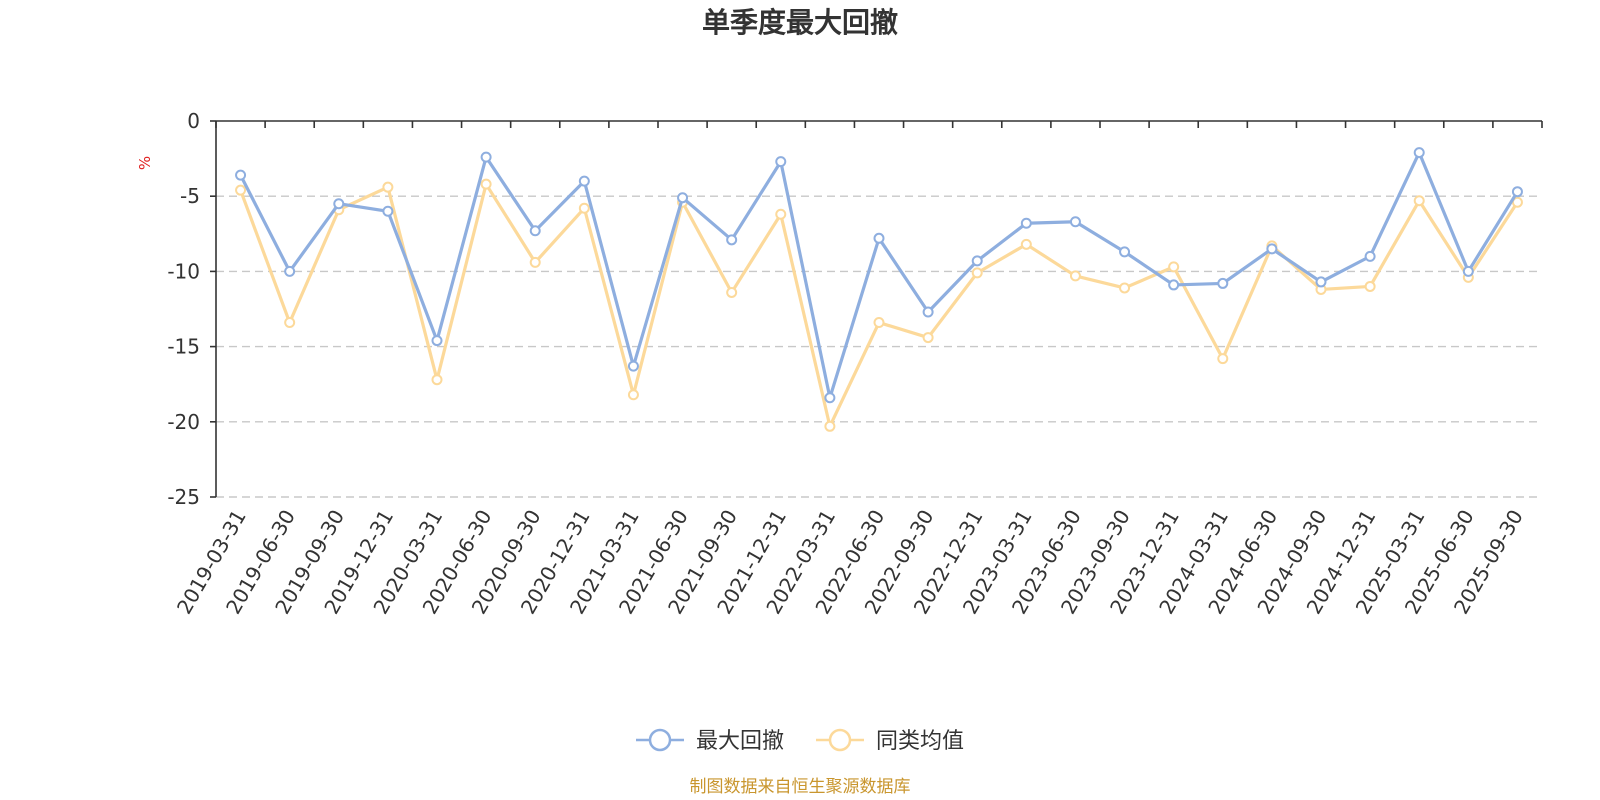  What do you see at coordinates (145, 163) in the screenshot?
I see `y-axis-unit: %` at bounding box center [145, 163].